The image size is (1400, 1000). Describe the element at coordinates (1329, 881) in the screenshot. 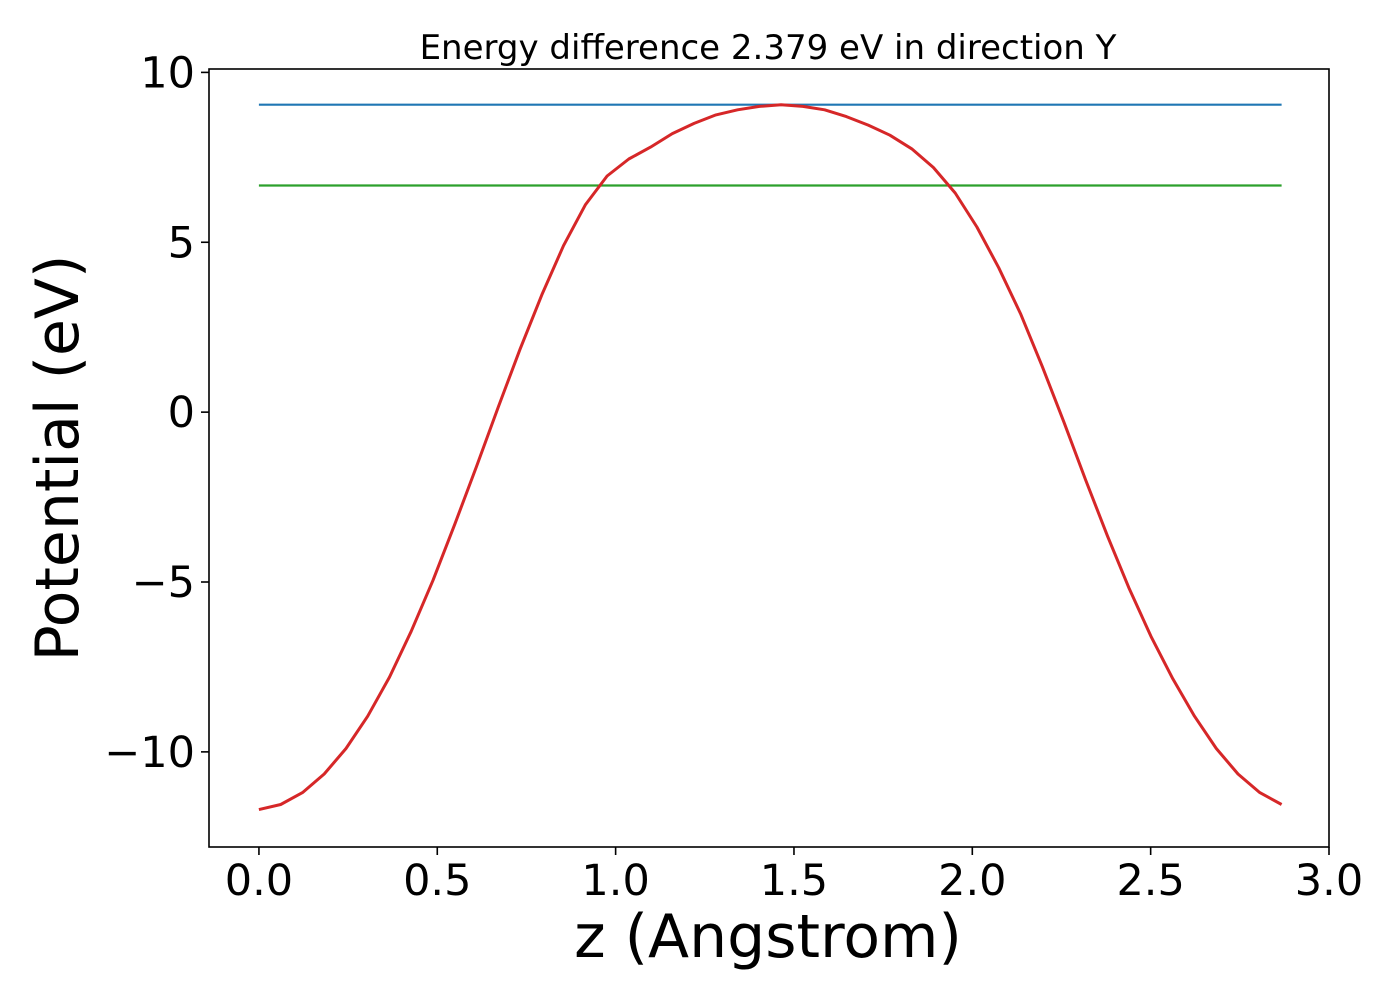

I see `x-tick-label: 3.0` at that location.